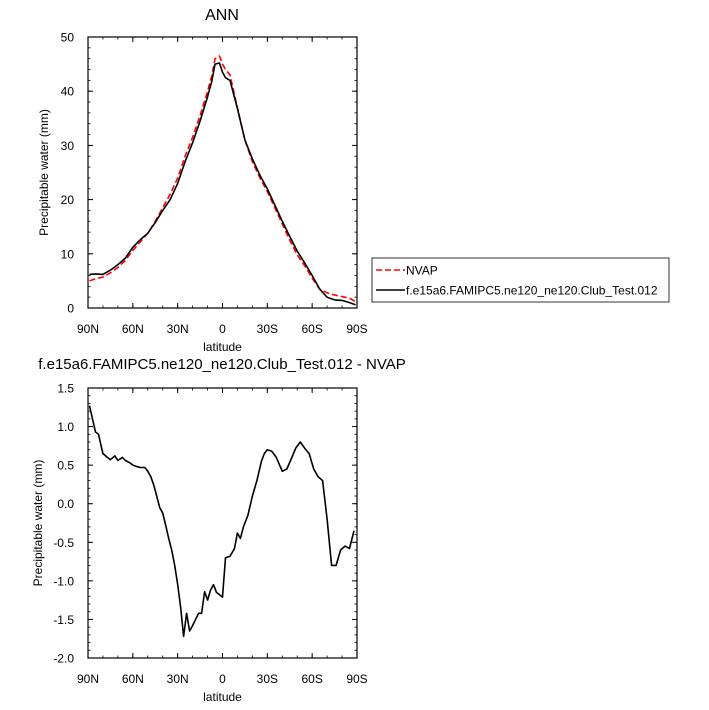  What do you see at coordinates (65, 427) in the screenshot?
I see `chart-2-ytick-label: 1.0` at bounding box center [65, 427].